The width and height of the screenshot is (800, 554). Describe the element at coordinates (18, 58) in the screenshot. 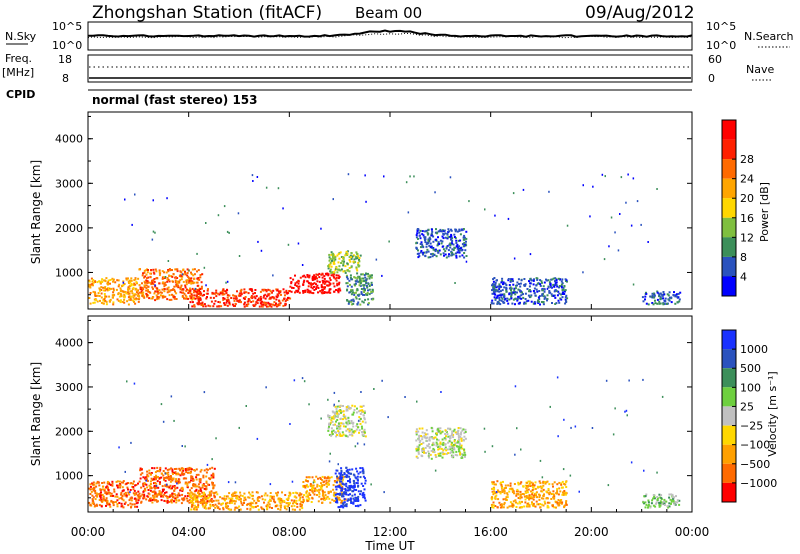

I see `freq-label-1: Freq.` at that location.